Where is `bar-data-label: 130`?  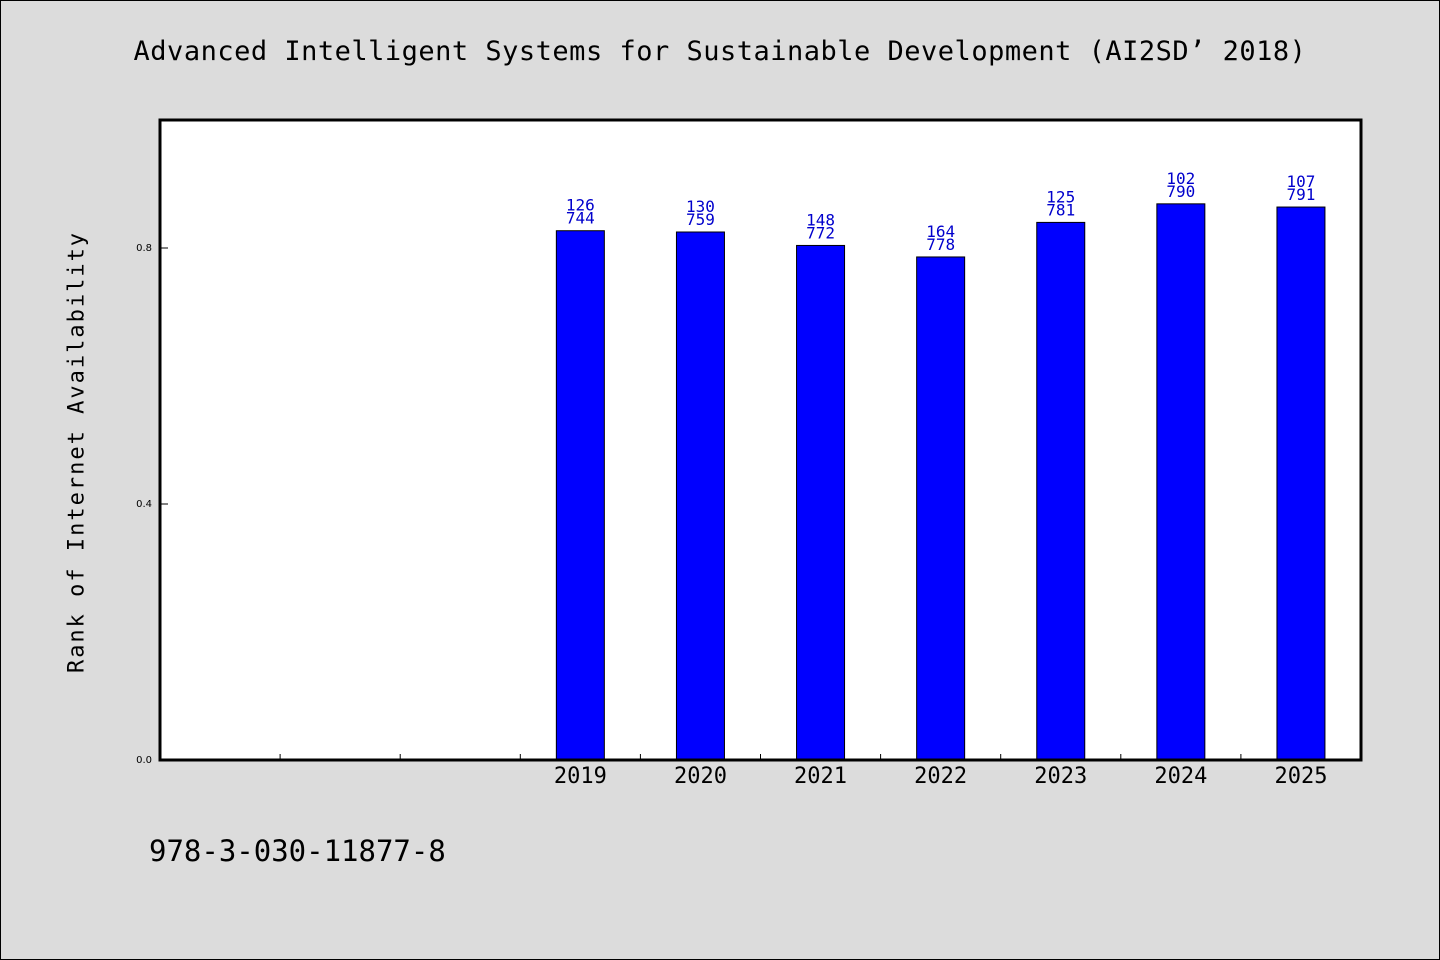
bar-data-label: 130 is located at coordinates (700, 206).